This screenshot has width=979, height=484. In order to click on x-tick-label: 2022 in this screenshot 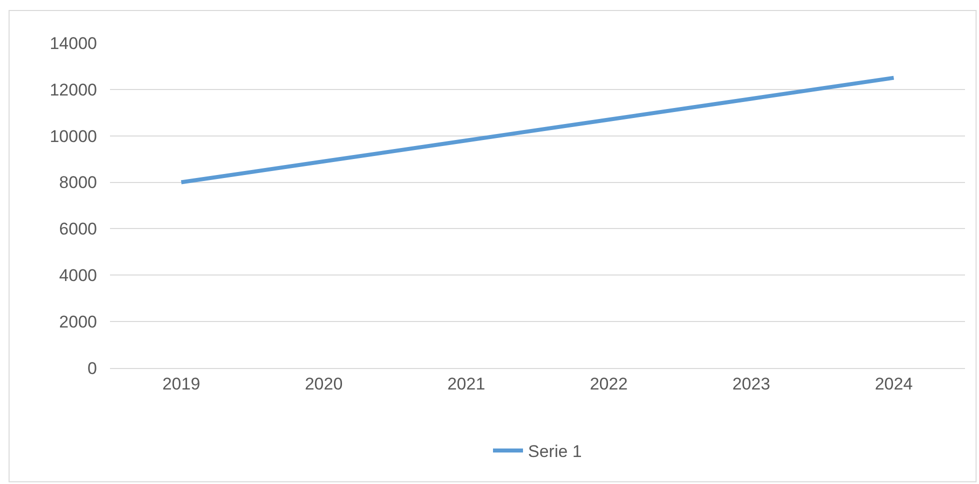, I will do `click(609, 384)`.